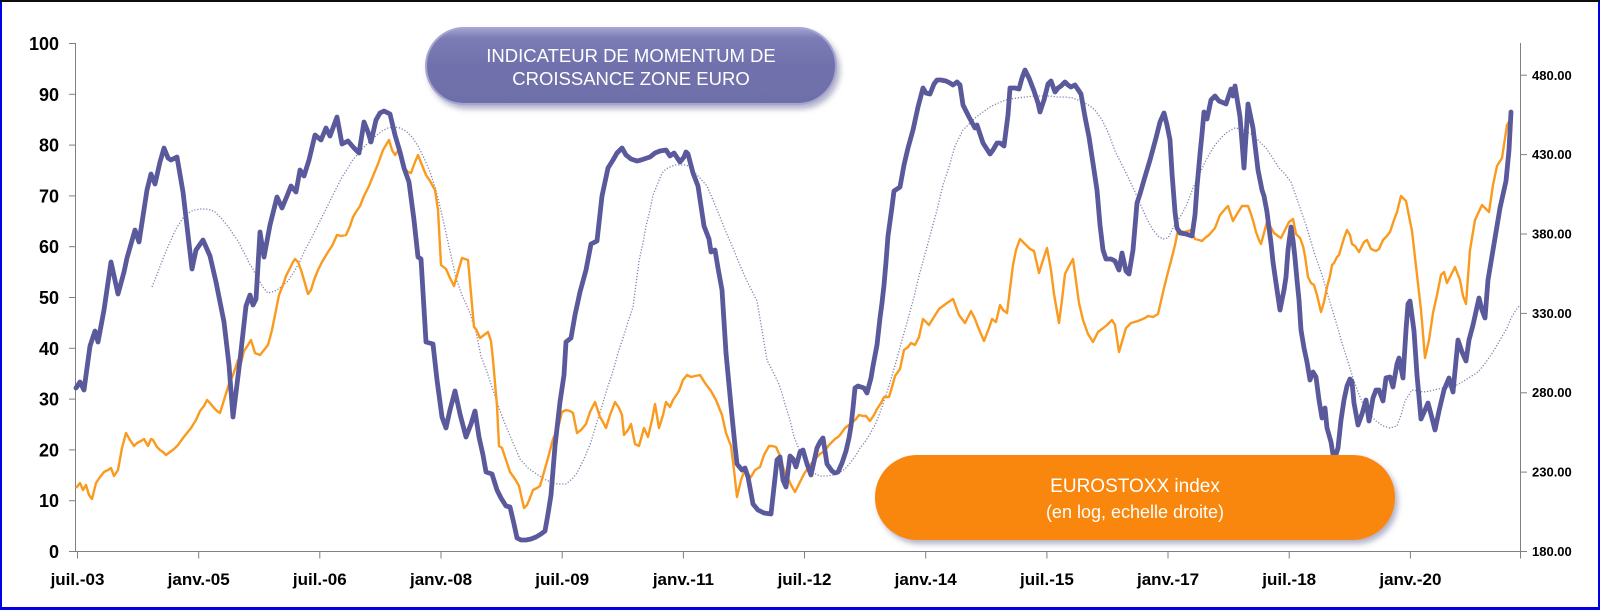 This screenshot has height=610, width=1600. Describe the element at coordinates (804, 579) in the screenshot. I see `svg-text: juil.-12` at that location.